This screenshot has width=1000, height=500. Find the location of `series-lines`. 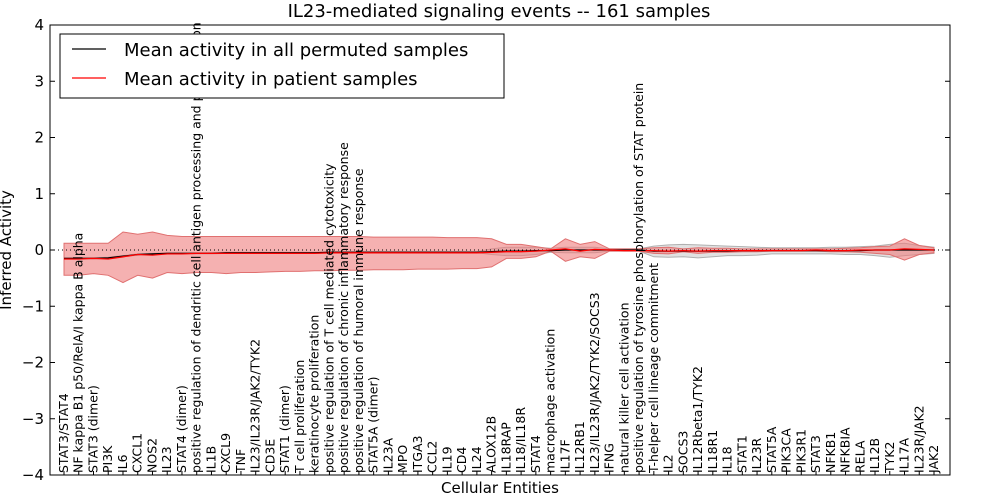

series-lines is located at coordinates (499, 254).